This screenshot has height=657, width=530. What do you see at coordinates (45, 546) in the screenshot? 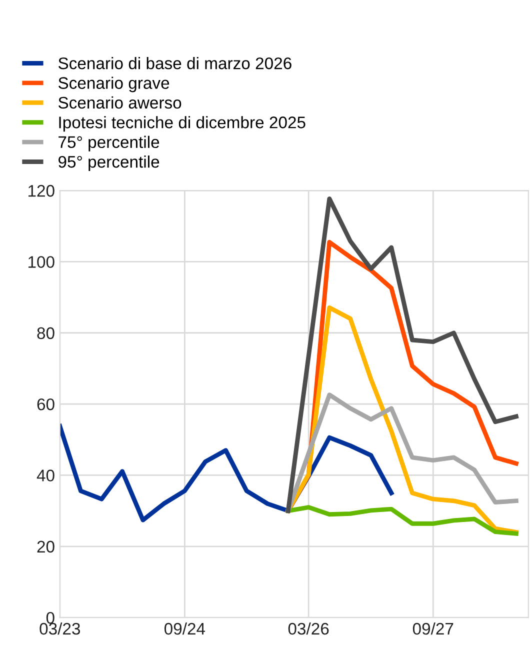
I see `y-tick-label: 20` at bounding box center [45, 546].